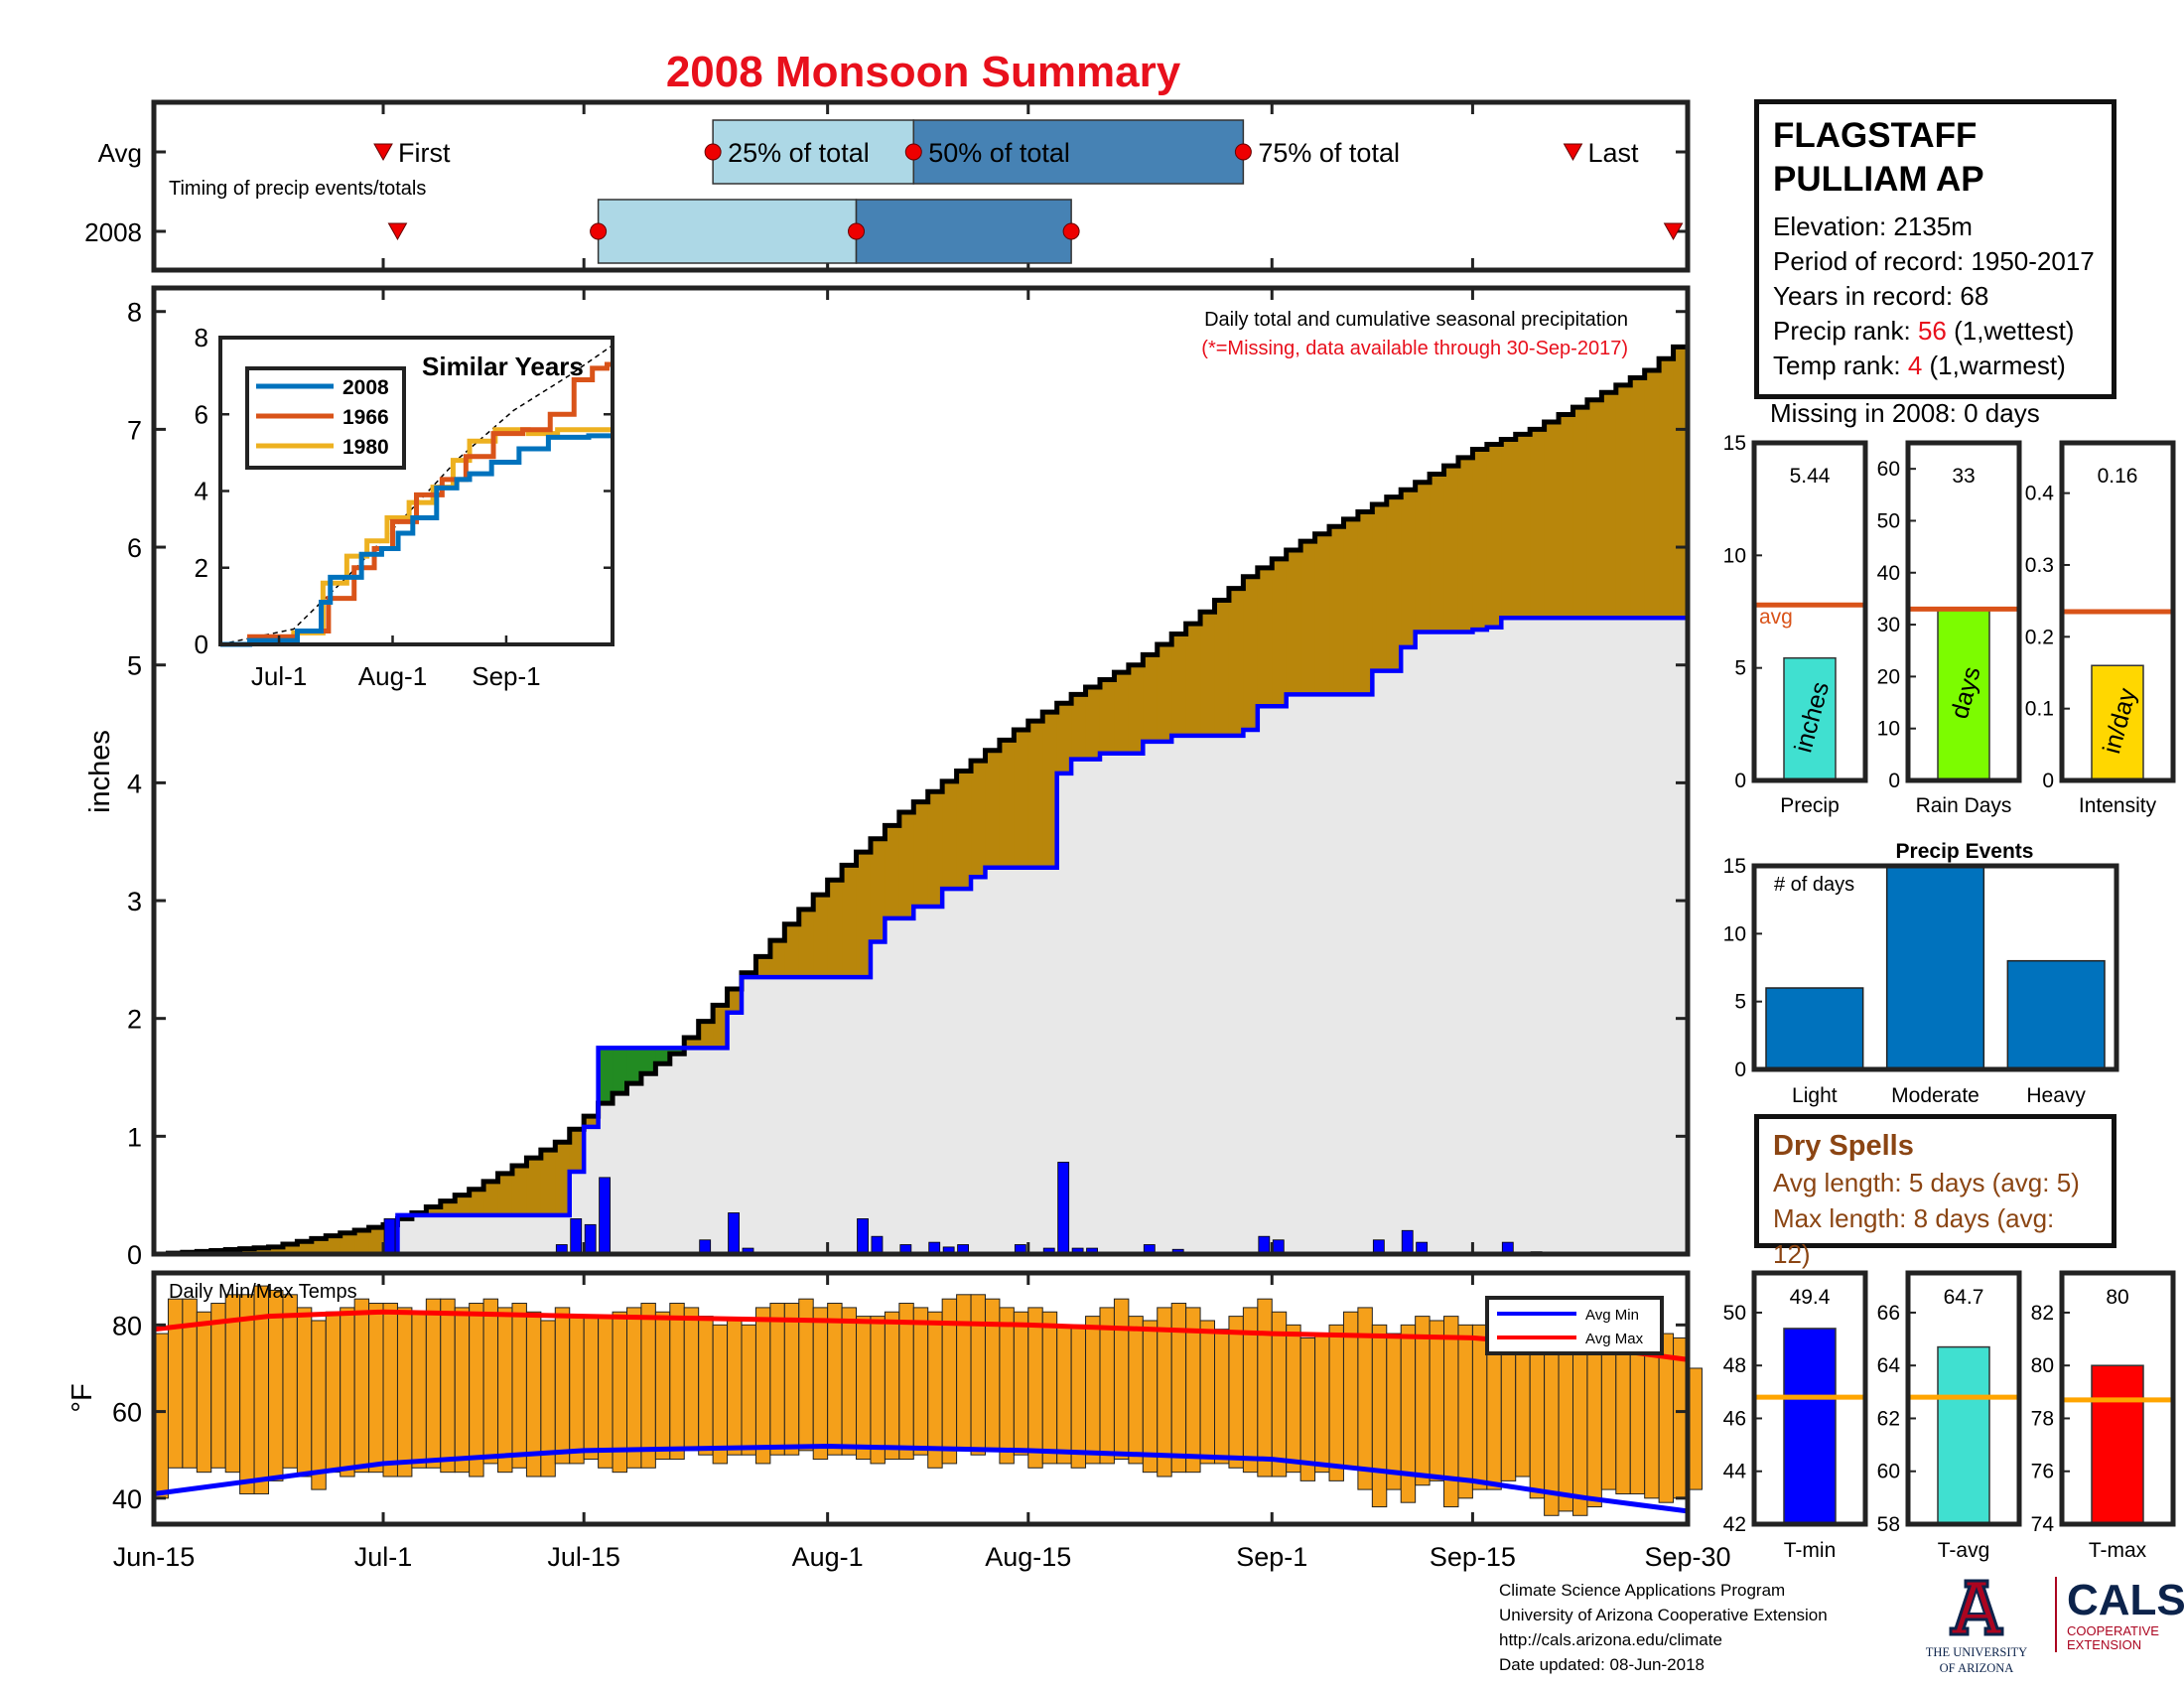 This screenshot has height=1688, width=2184. Describe the element at coordinates (1271, 1557) in the screenshot. I see `date-axis-label: Sep-1` at that location.